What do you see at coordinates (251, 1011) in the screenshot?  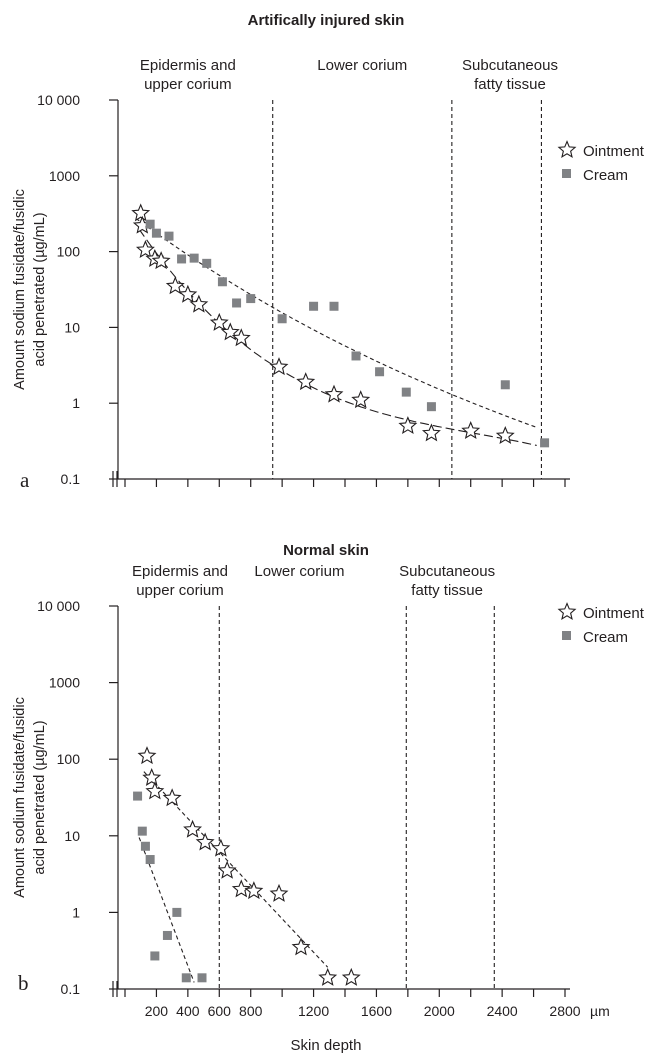 I see `x-tick-label: 800` at bounding box center [251, 1011].